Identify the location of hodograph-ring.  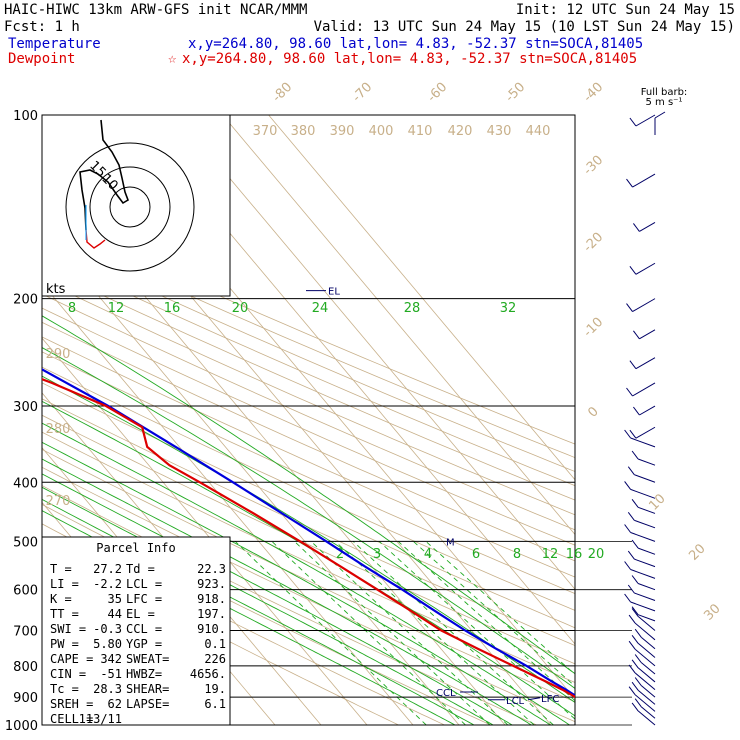
(130, 207).